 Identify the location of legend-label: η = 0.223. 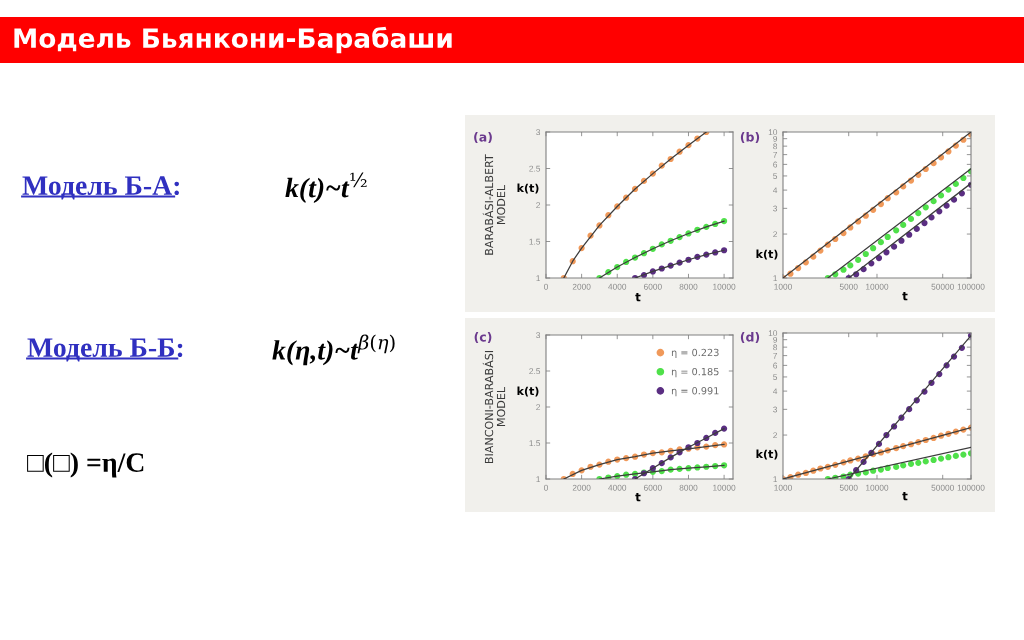
(695, 353).